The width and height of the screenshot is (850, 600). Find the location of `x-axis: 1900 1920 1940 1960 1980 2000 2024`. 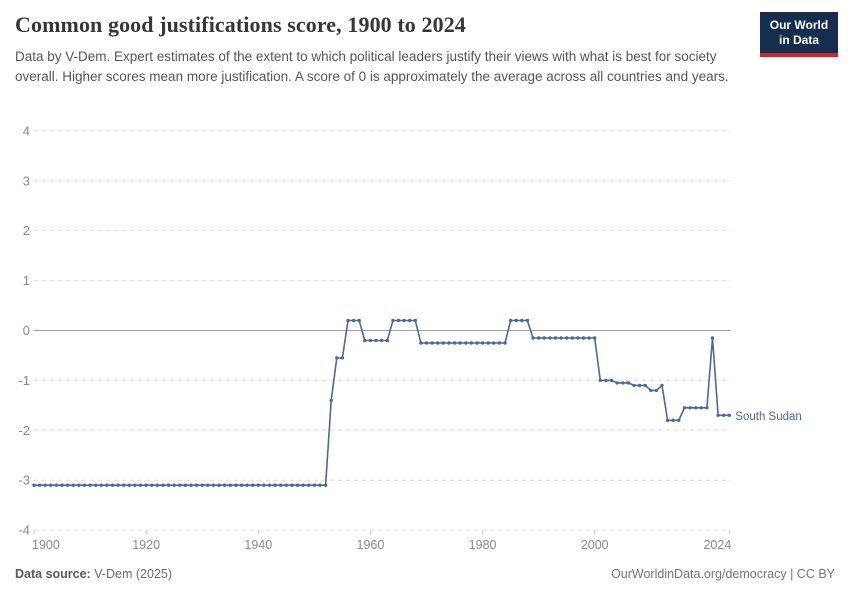

x-axis: 1900 1920 1940 1960 1980 2000 2024 is located at coordinates (381, 541).